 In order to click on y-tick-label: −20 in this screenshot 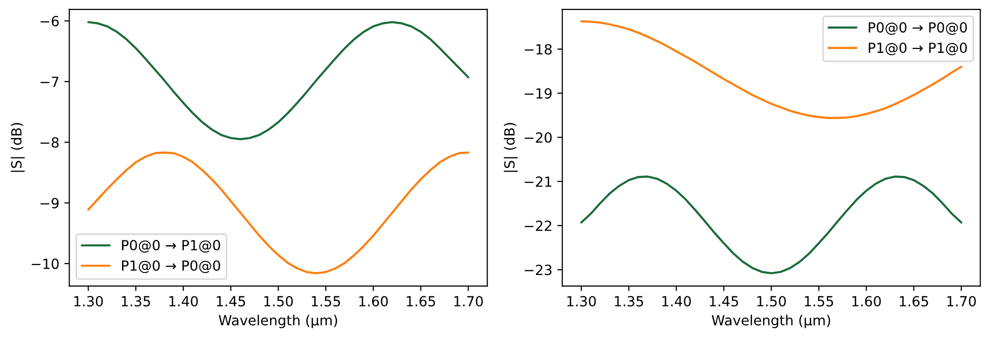, I will do `click(538, 137)`.